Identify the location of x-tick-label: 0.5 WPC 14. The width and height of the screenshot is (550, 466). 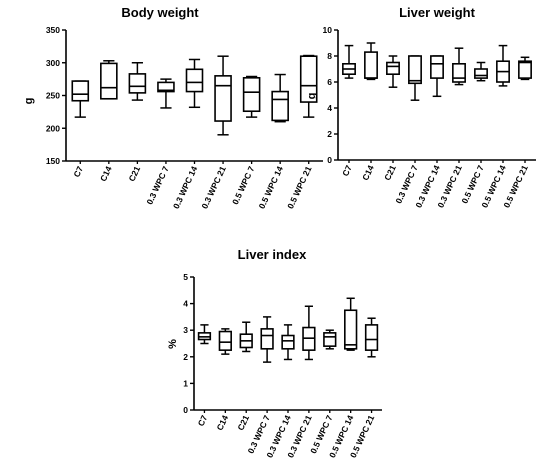
(271, 187).